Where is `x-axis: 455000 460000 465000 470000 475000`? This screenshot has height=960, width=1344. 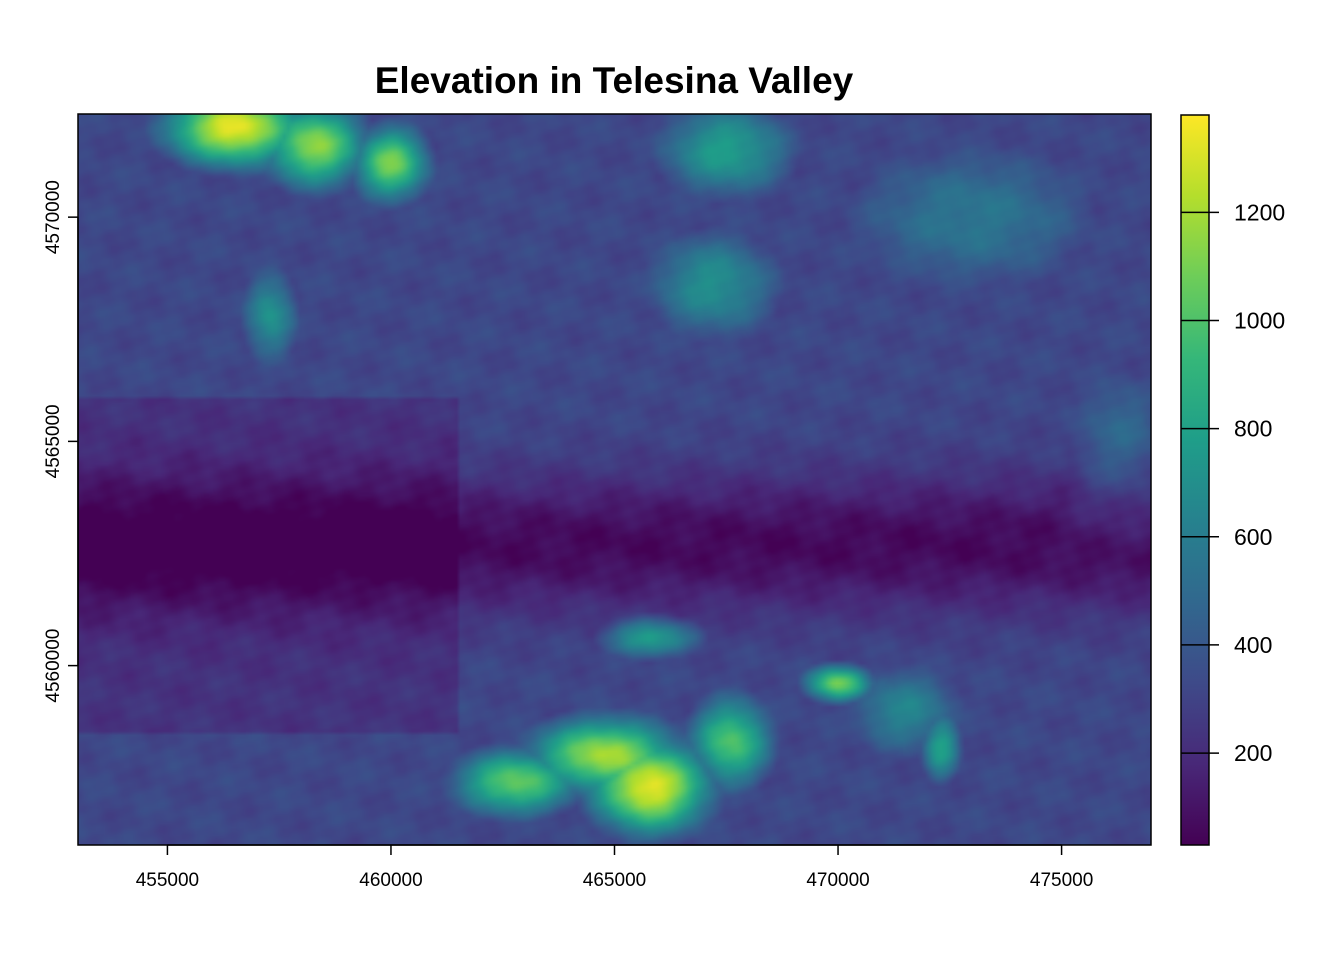
x-axis: 455000 460000 465000 470000 475000 is located at coordinates (614, 867).